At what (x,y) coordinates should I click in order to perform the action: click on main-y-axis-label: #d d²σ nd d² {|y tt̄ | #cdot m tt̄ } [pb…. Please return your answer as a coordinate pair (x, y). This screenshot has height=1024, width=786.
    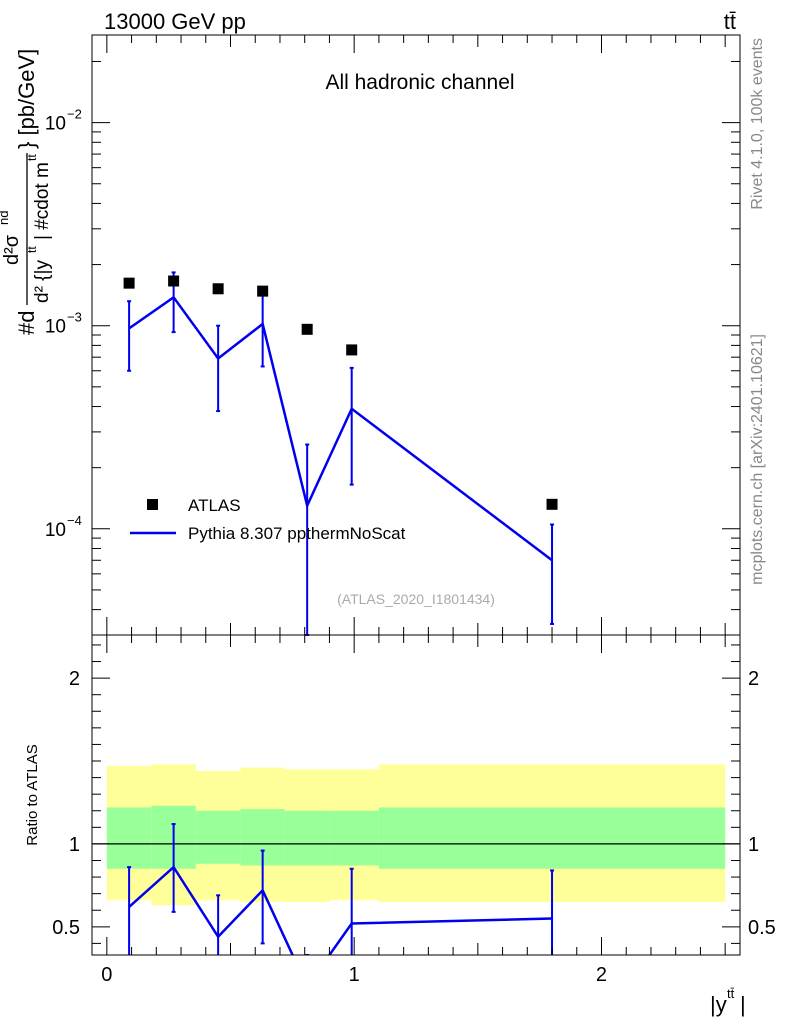
    Looking at the image, I should click on (26, 192).